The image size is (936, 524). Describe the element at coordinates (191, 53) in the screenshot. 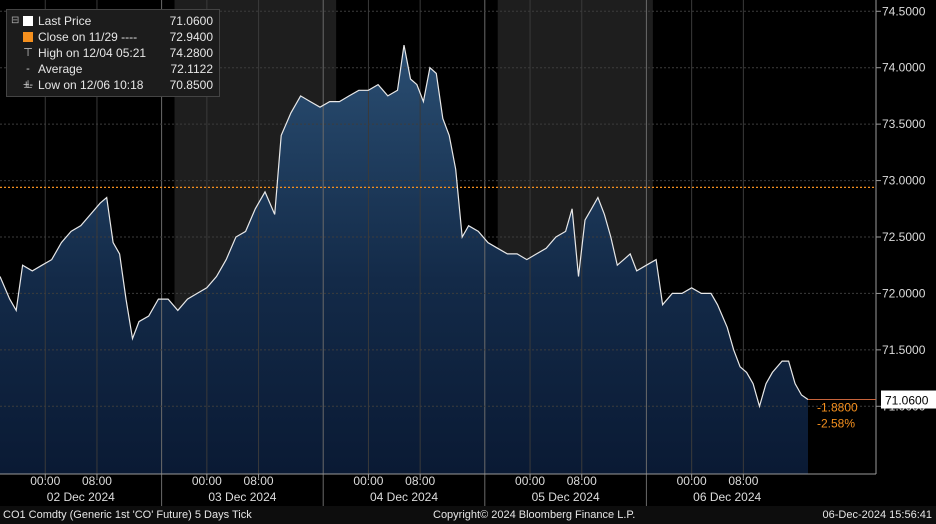

I see `legend-value: 74.2800` at that location.